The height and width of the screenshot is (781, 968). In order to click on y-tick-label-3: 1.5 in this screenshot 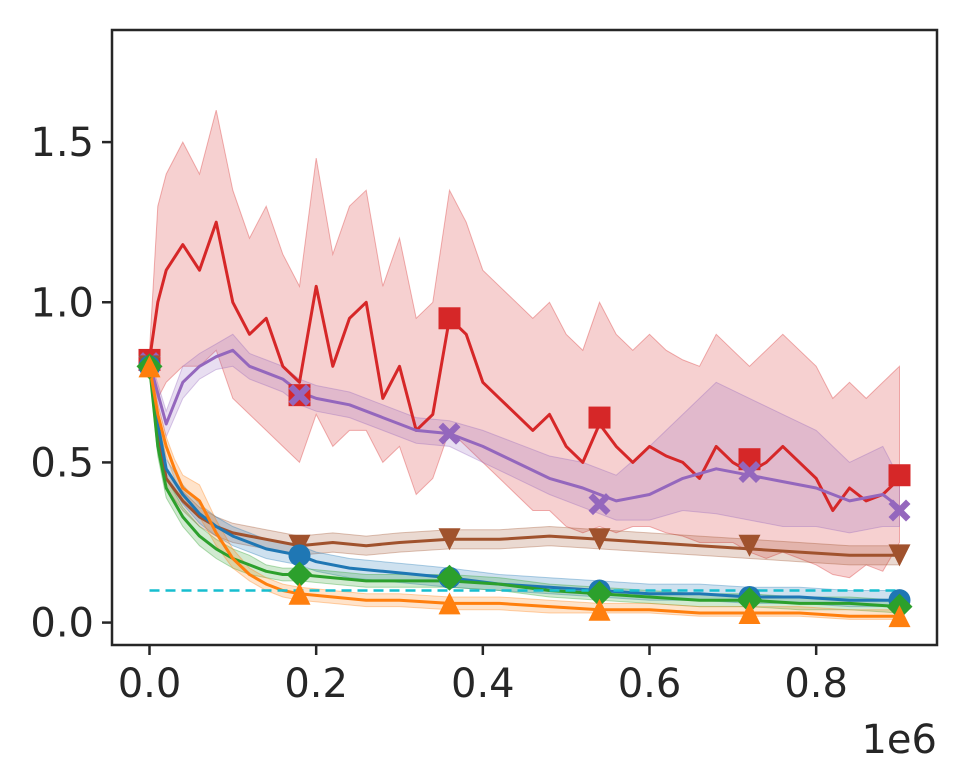, I will do `click(62, 143)`.